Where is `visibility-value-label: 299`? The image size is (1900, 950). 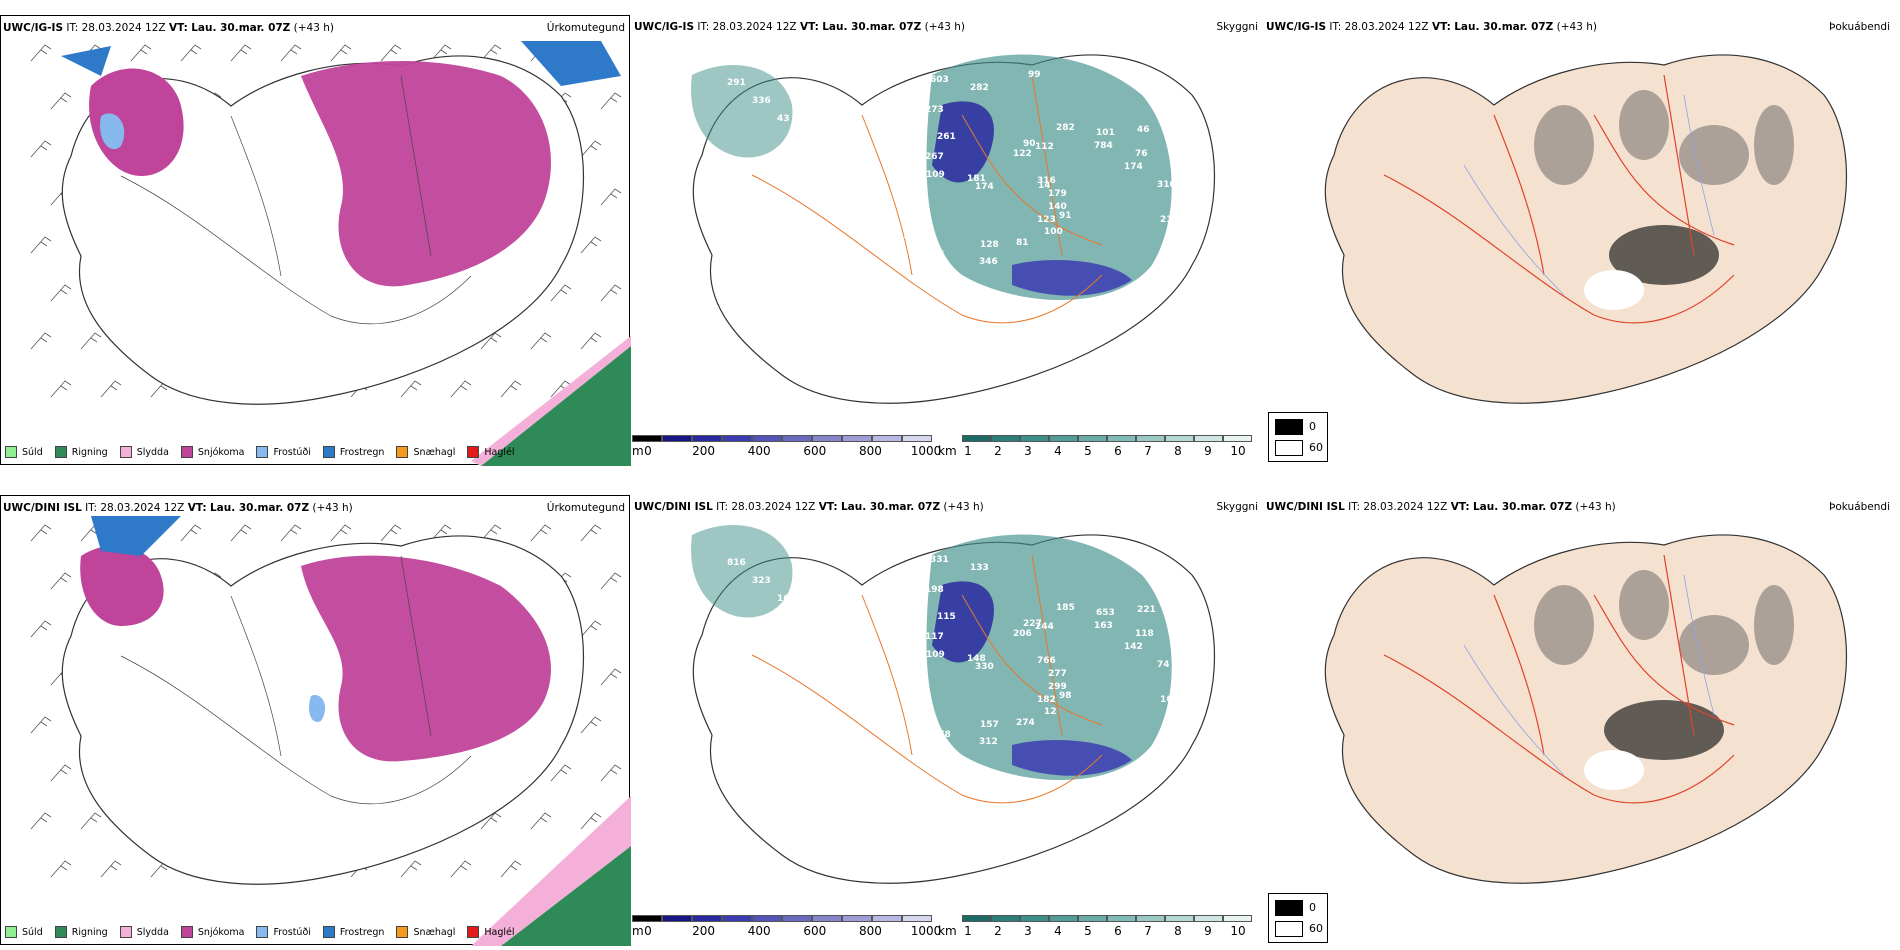 visibility-value-label: 299 is located at coordinates (1057, 687).